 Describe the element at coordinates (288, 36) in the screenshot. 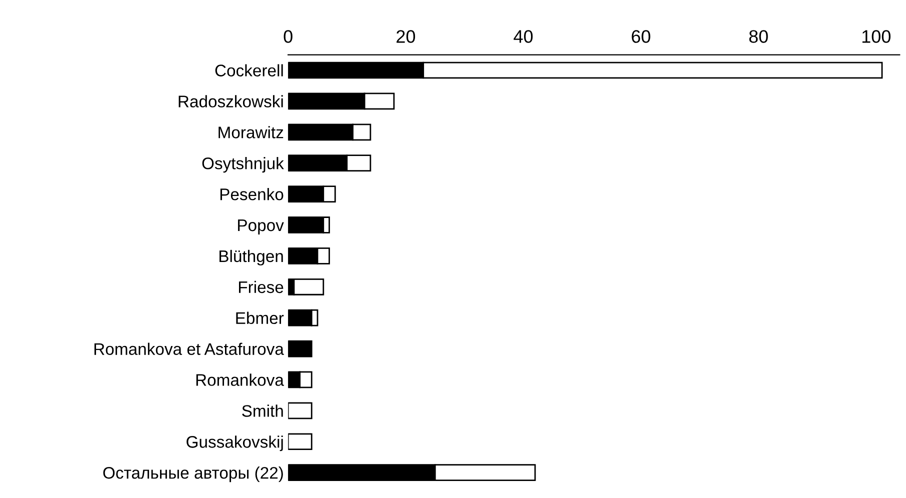

I see `x-tick-label: 0` at that location.